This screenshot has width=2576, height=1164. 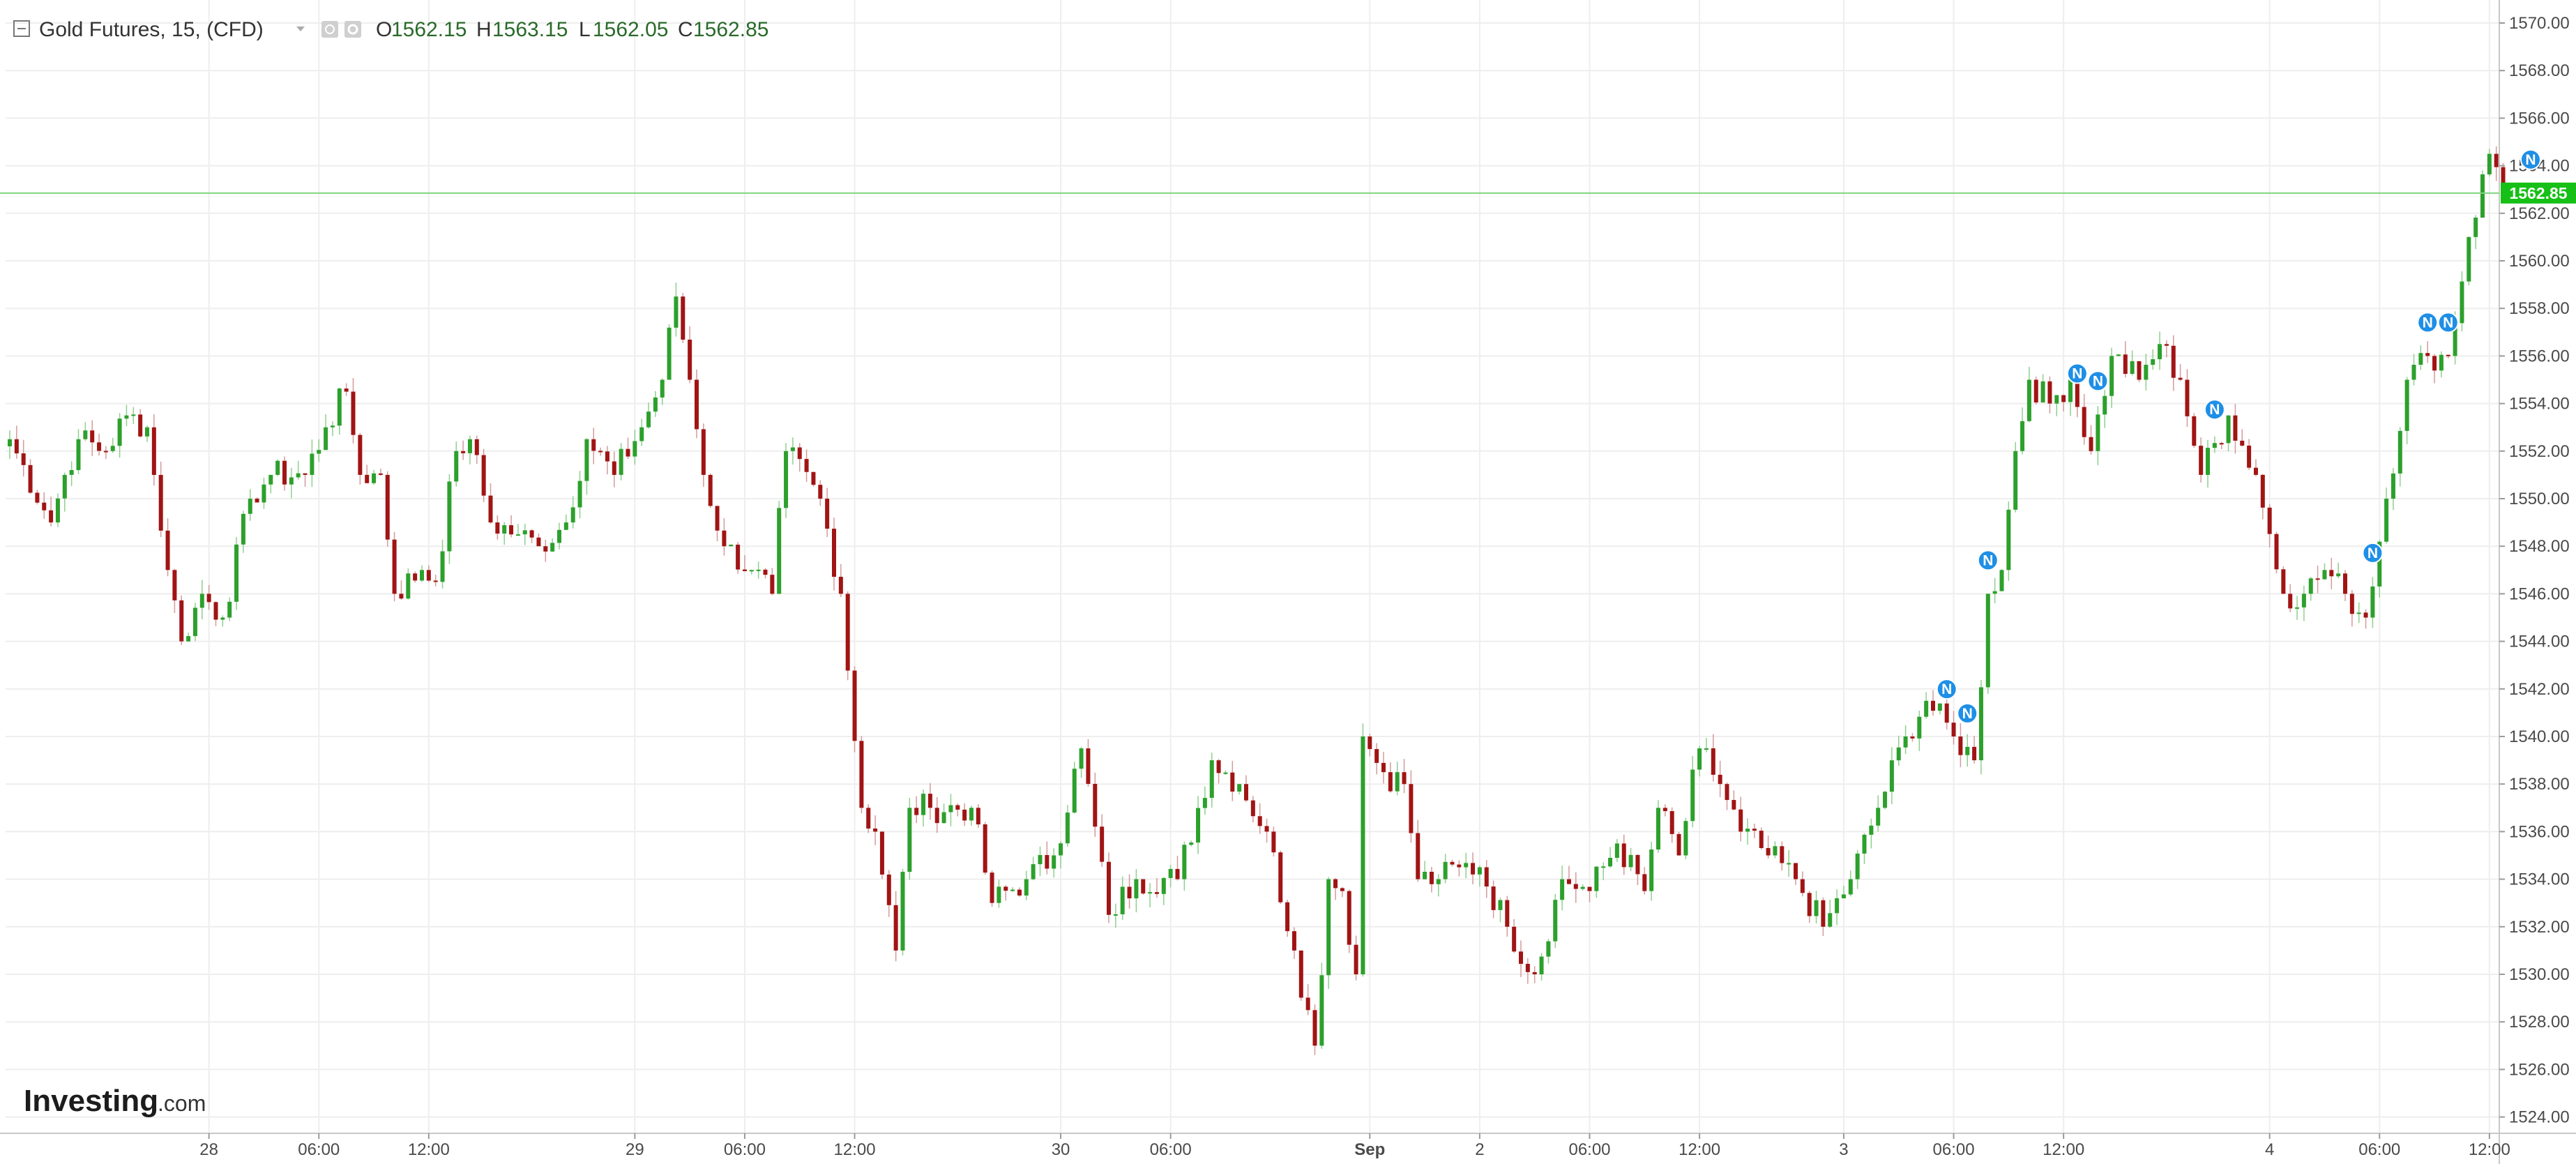 I want to click on settings-icon, so click(x=352, y=29).